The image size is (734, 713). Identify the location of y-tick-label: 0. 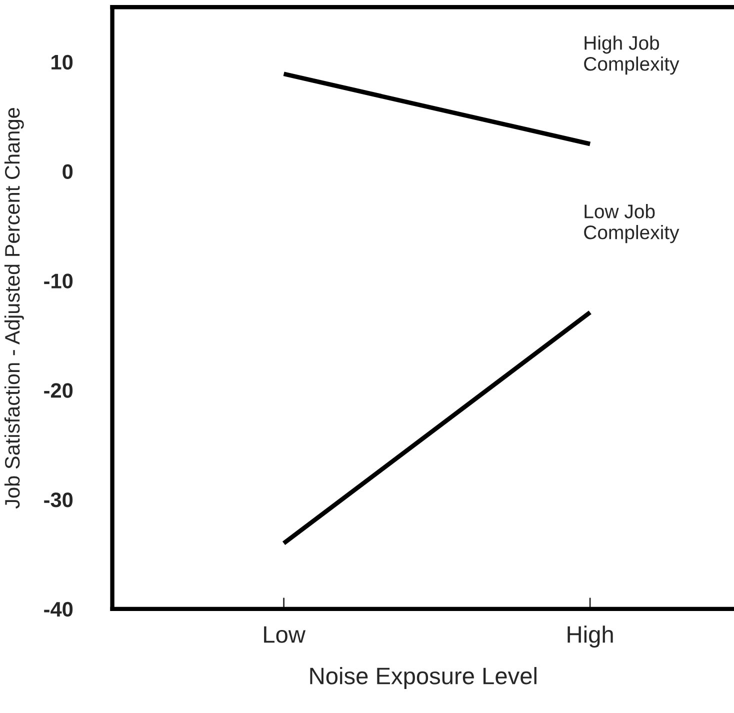
(67, 172).